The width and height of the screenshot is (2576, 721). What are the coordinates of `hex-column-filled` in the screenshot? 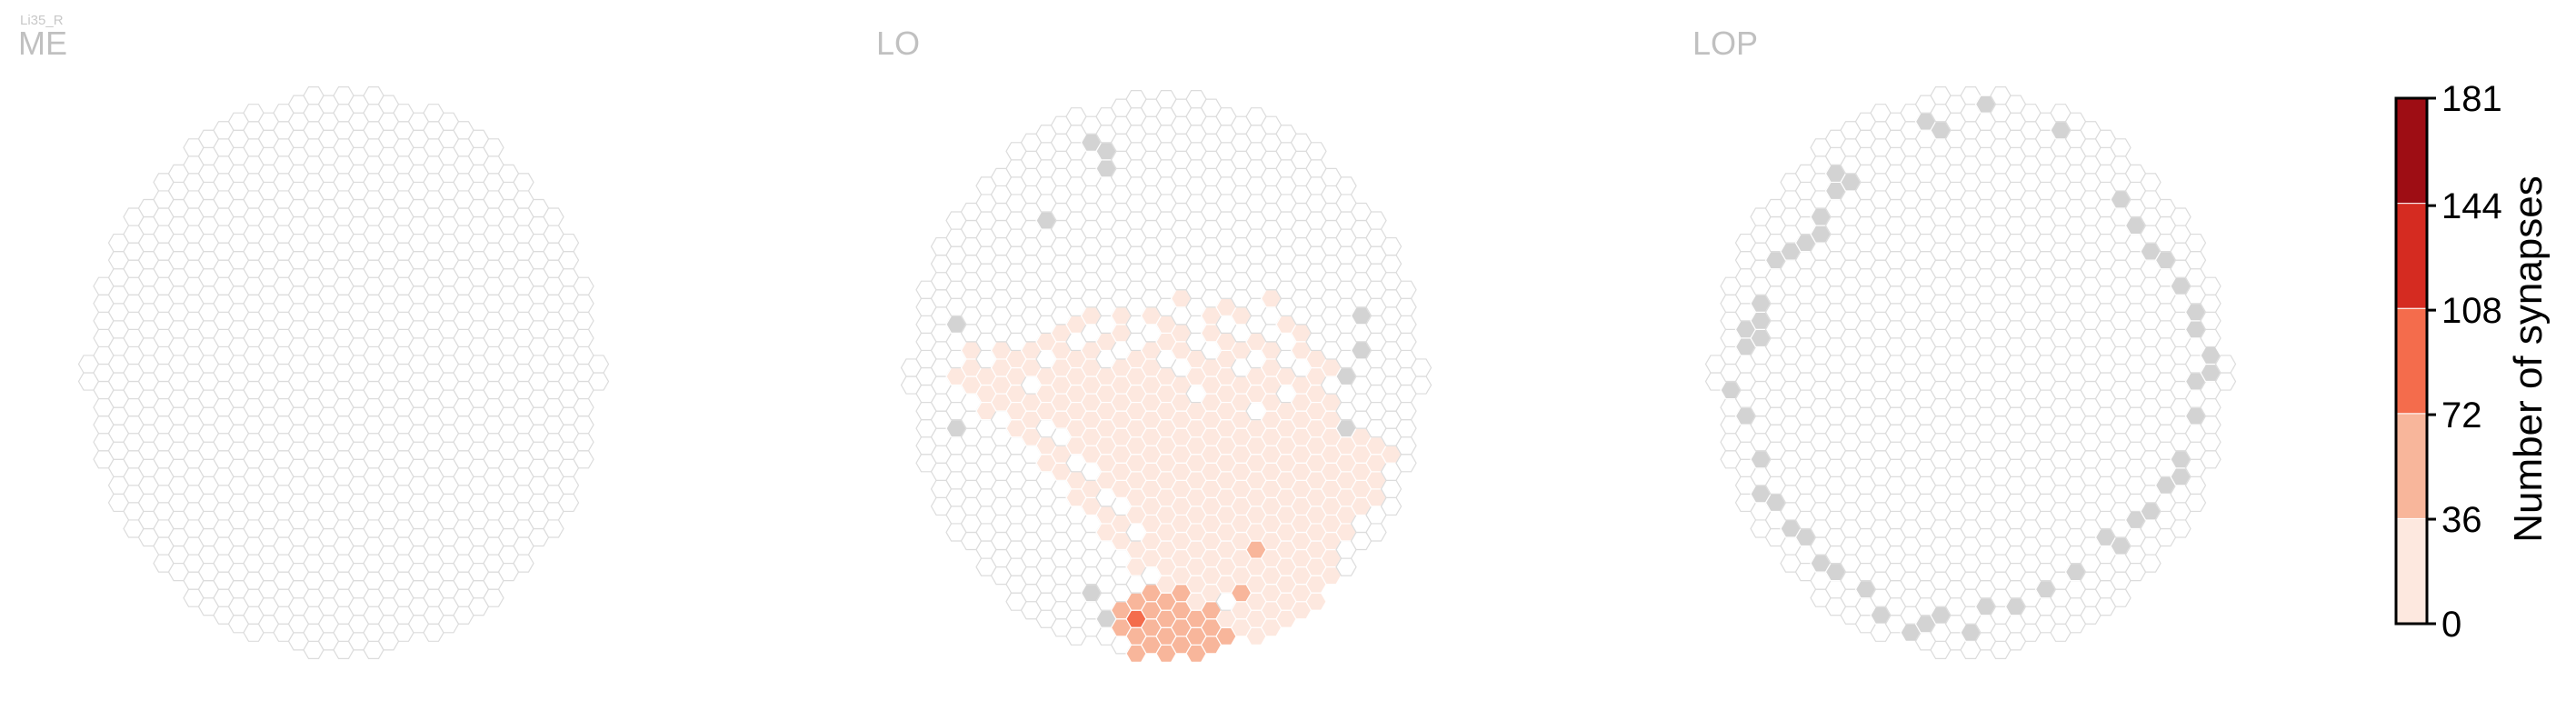 It's located at (1316, 601).